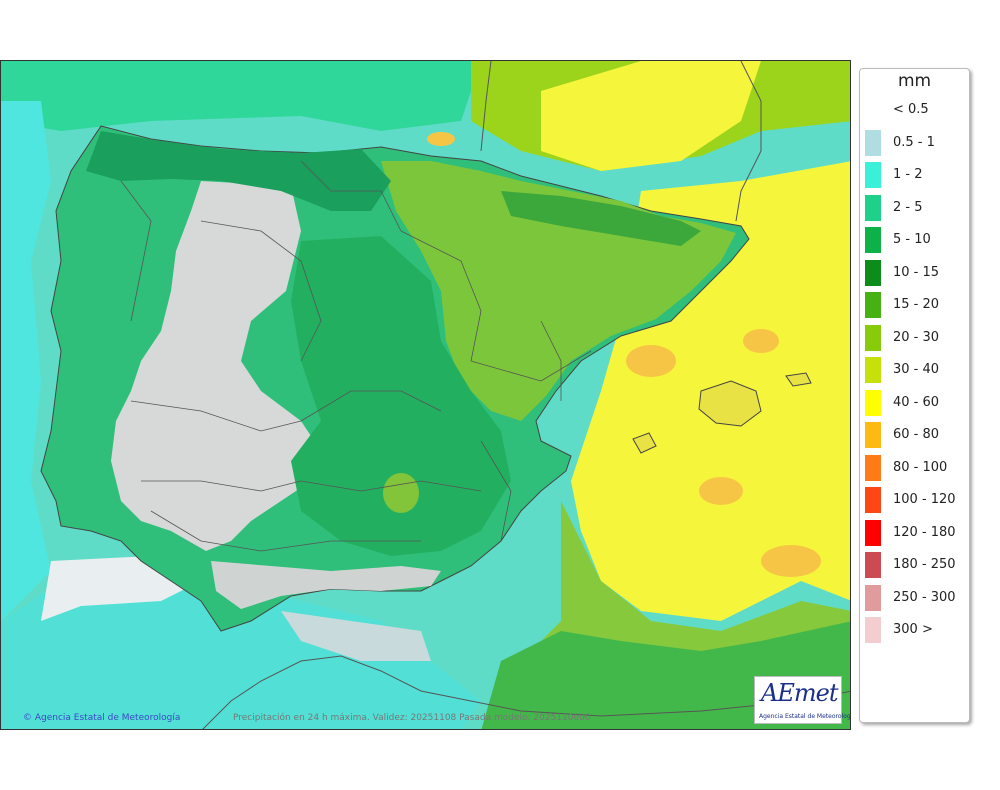 Image resolution: width=1000 pixels, height=790 pixels. Describe the element at coordinates (27, 718) in the screenshot. I see `copyright-icon: ©` at that location.